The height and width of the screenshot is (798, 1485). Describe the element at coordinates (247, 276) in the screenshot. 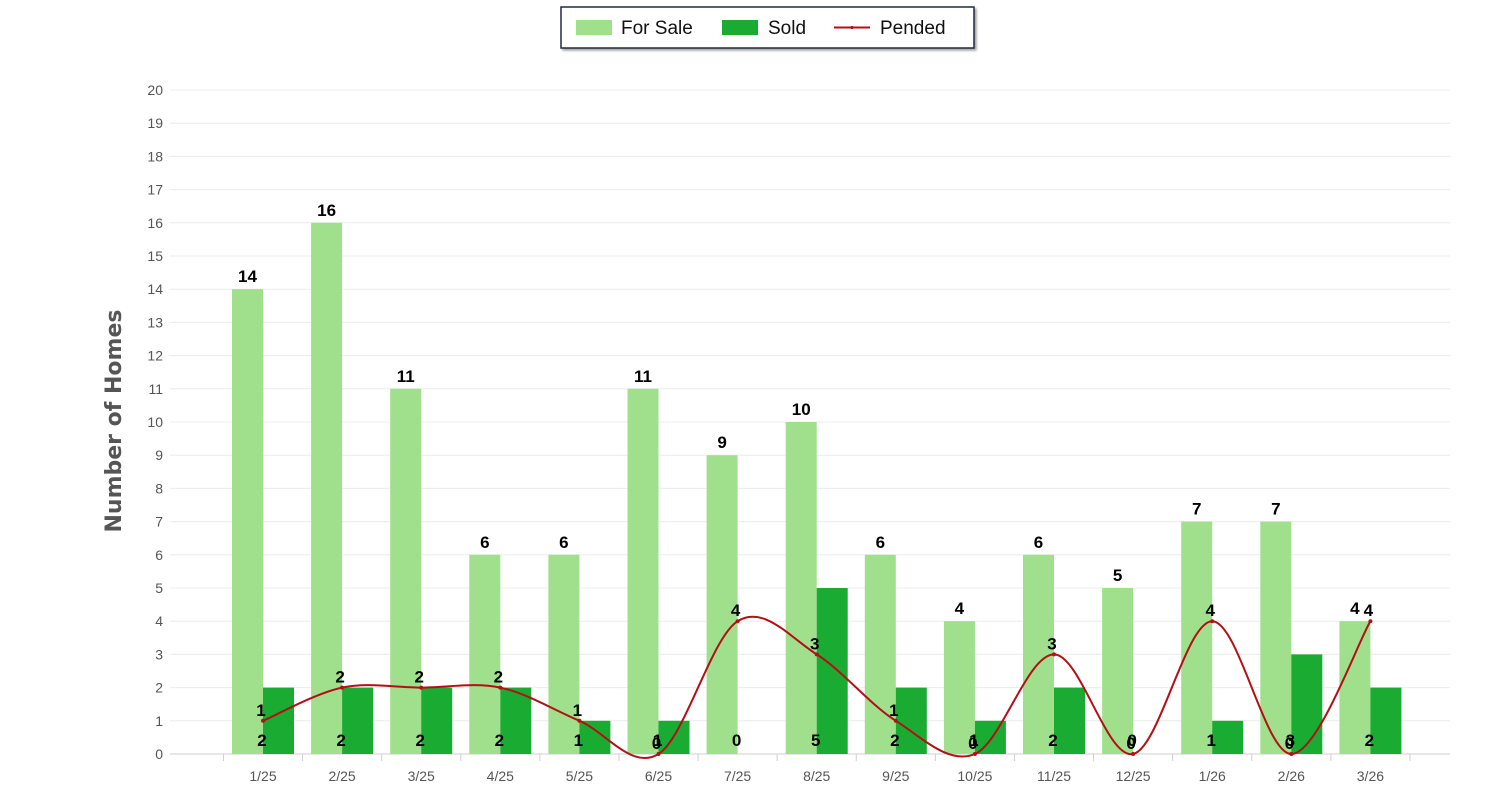

I see `label-for-sale-1-25: 14` at that location.